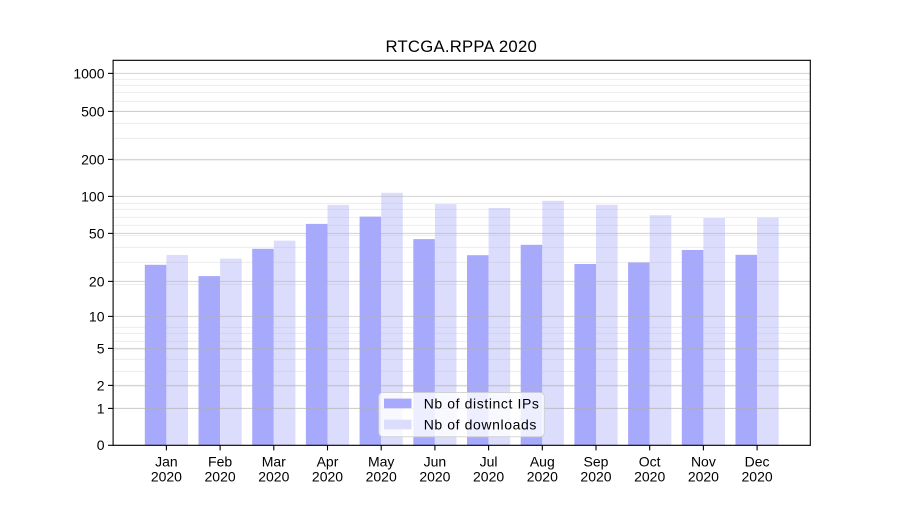 Image resolution: width=900 pixels, height=505 pixels. I want to click on svg-text: Nov, so click(703, 462).